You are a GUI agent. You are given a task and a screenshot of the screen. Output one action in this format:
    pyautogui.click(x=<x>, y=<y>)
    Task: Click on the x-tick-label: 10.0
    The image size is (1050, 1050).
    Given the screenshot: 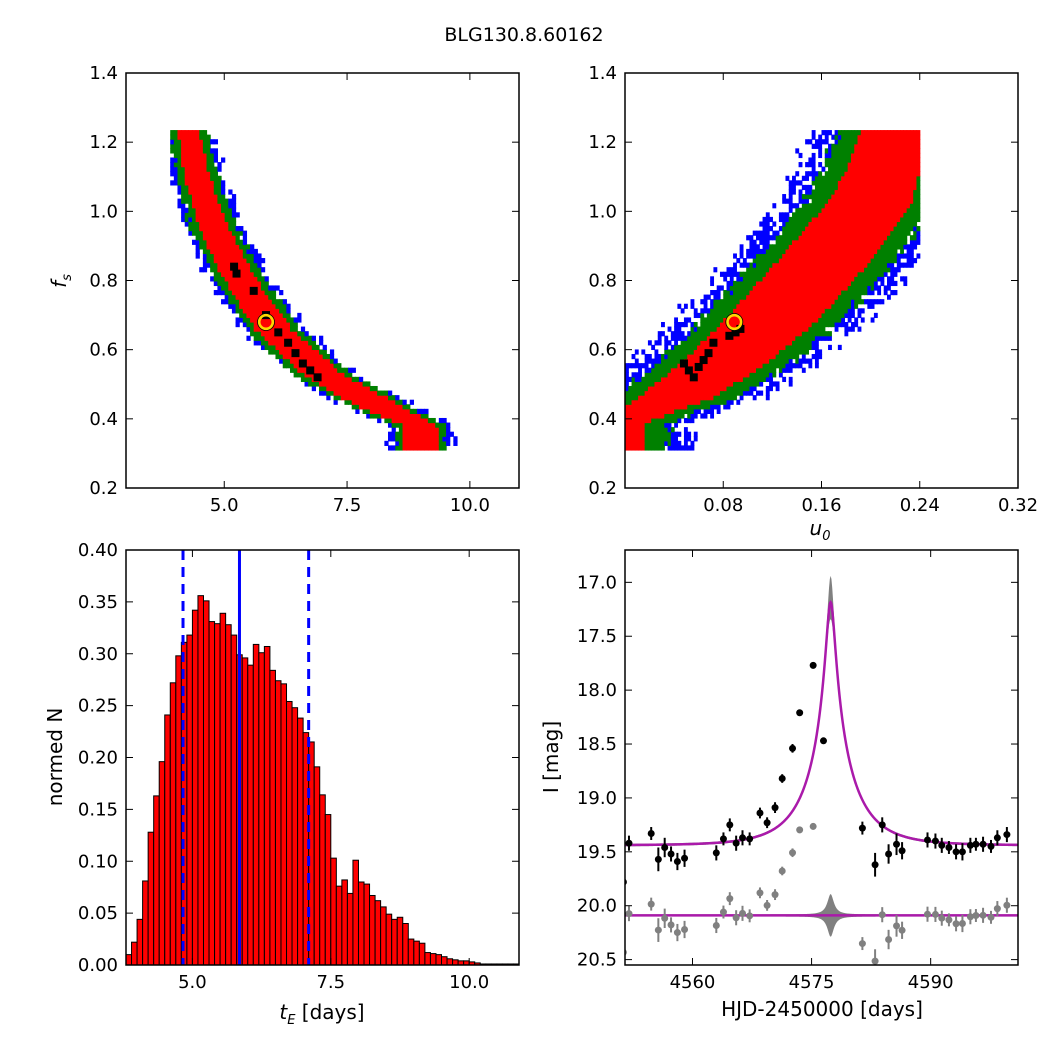 What is the action you would take?
    pyautogui.click(x=470, y=505)
    